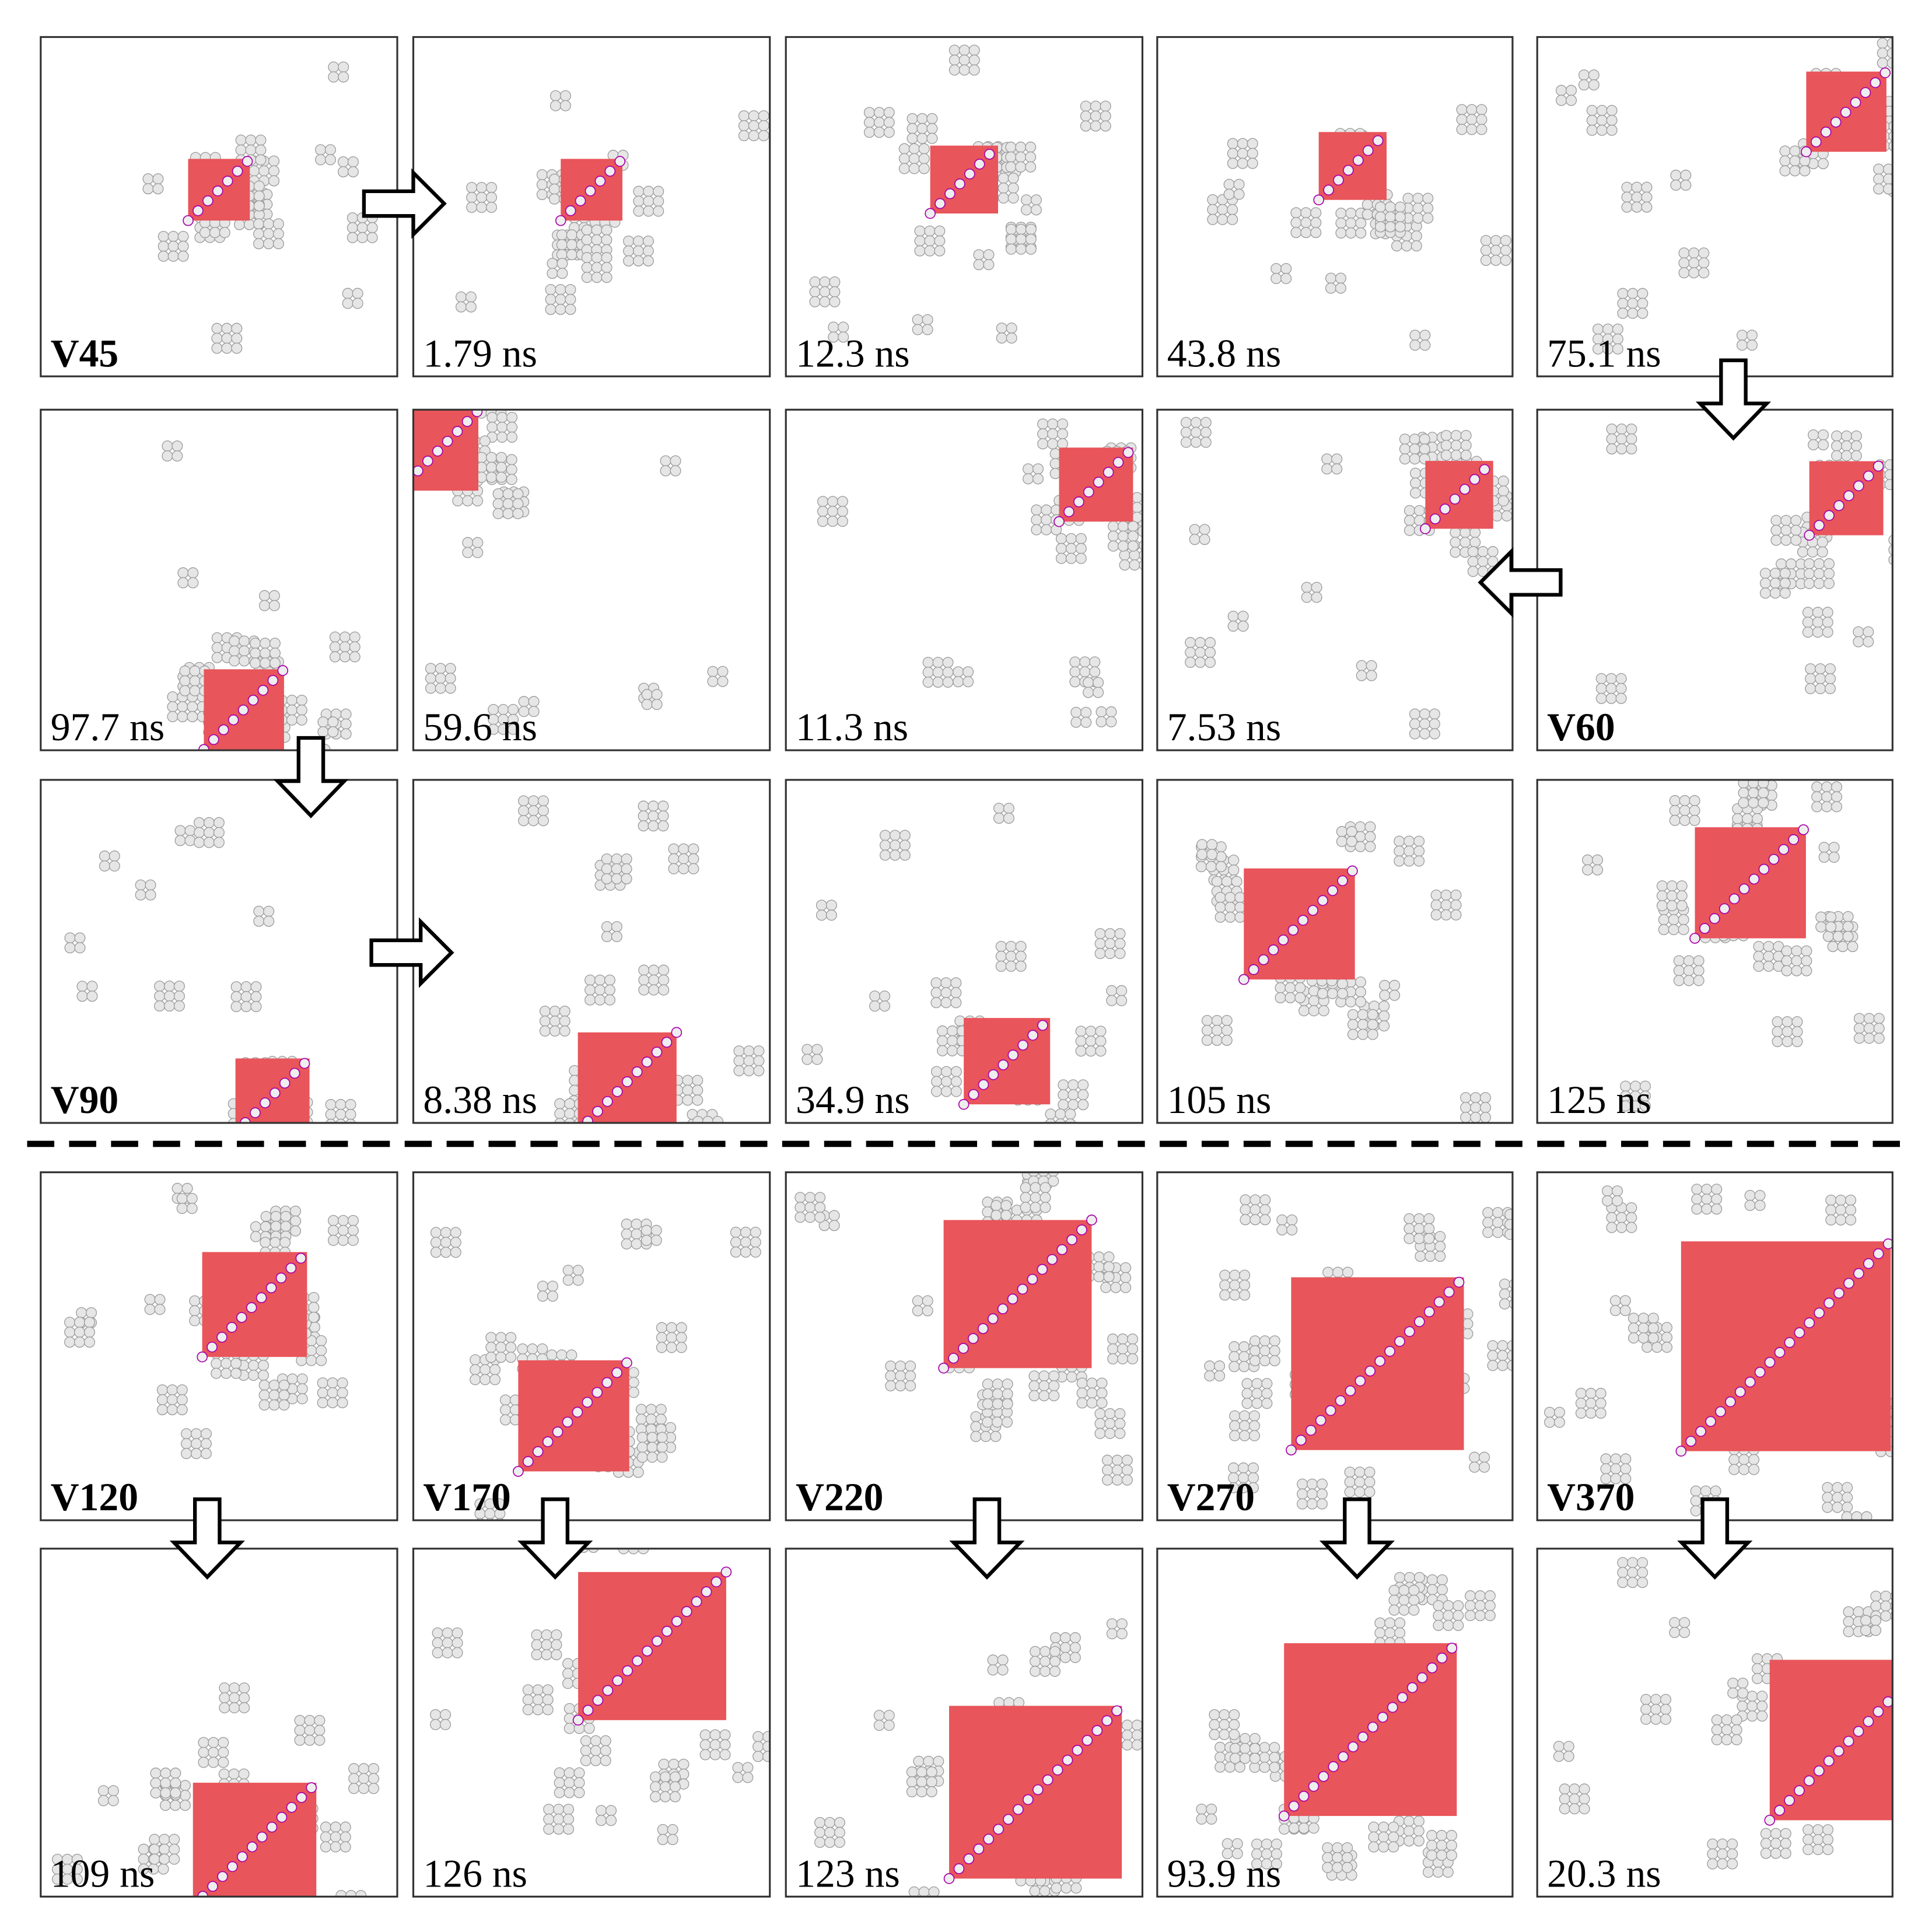 This screenshot has height=1925, width=1932. What do you see at coordinates (964, 579) in the screenshot?
I see `panel-frame` at bounding box center [964, 579].